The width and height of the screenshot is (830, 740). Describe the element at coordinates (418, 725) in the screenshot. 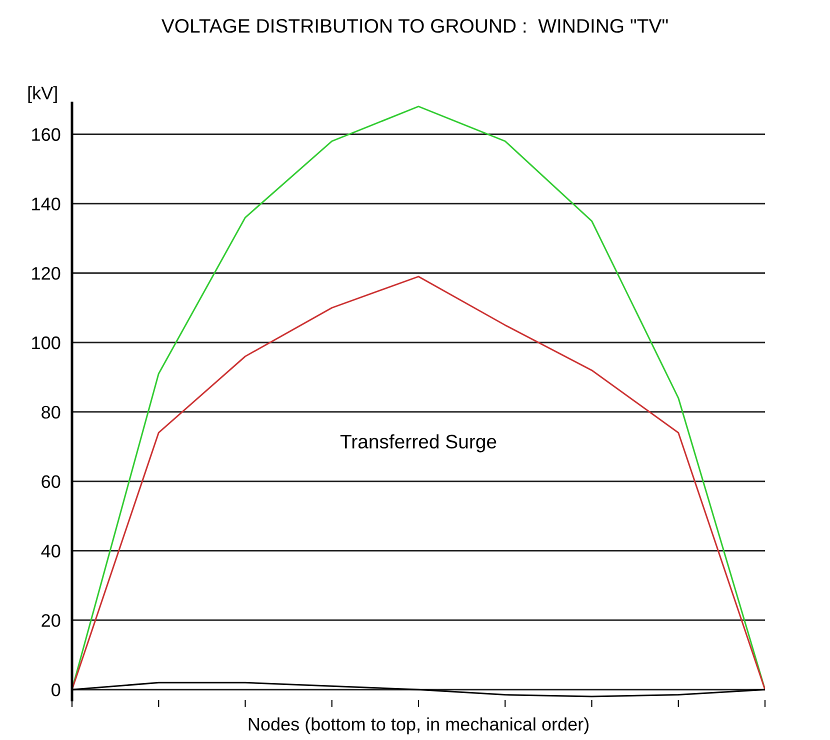

I see `x-axis-title: Nodes (bottom to top, in mechanical order)` at that location.